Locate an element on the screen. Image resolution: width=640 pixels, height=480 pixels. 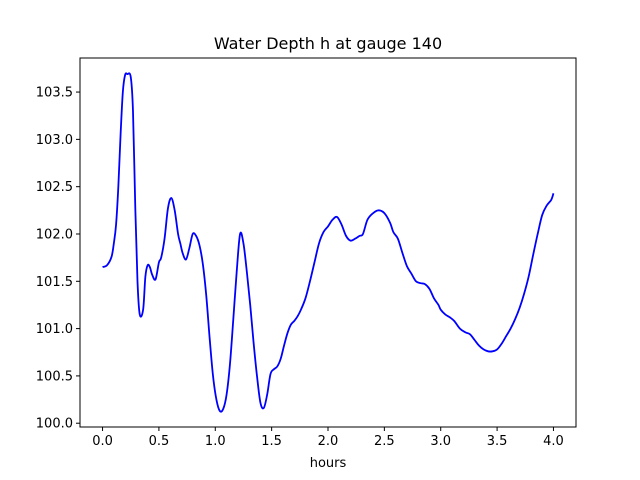
x-tick-label: 2.0 is located at coordinates (328, 441).